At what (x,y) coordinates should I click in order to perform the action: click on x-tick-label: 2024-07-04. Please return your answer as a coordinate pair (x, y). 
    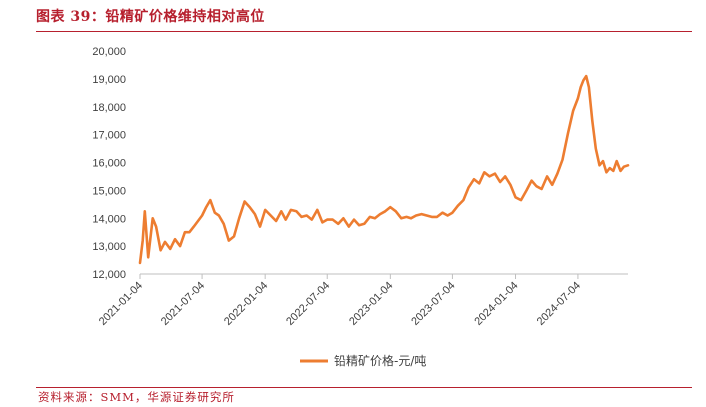
    Looking at the image, I should click on (559, 304).